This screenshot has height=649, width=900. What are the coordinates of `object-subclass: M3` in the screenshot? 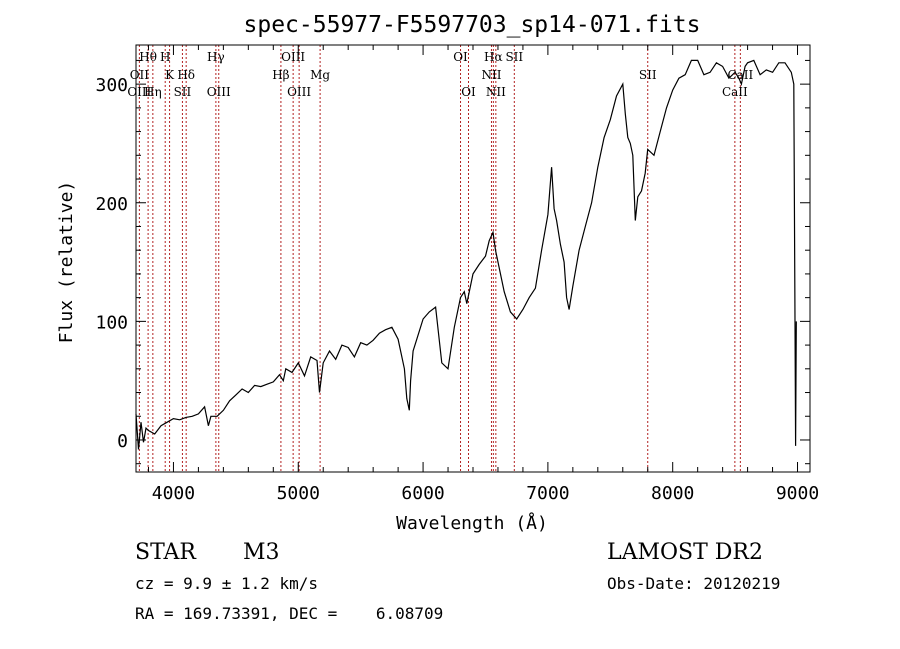 It's located at (261, 552).